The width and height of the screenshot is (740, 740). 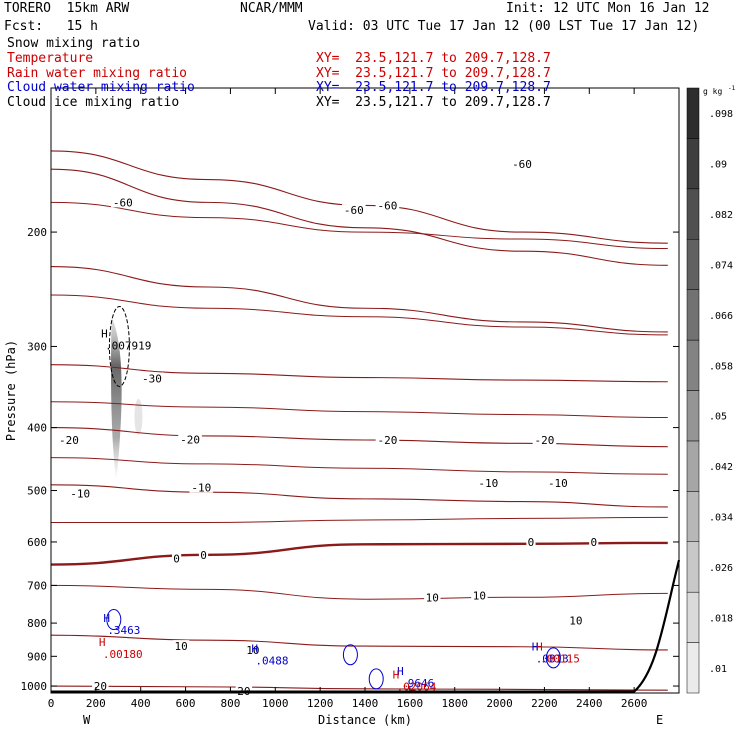 What do you see at coordinates (96, 703) in the screenshot?
I see `x-tick-label: 200` at bounding box center [96, 703].